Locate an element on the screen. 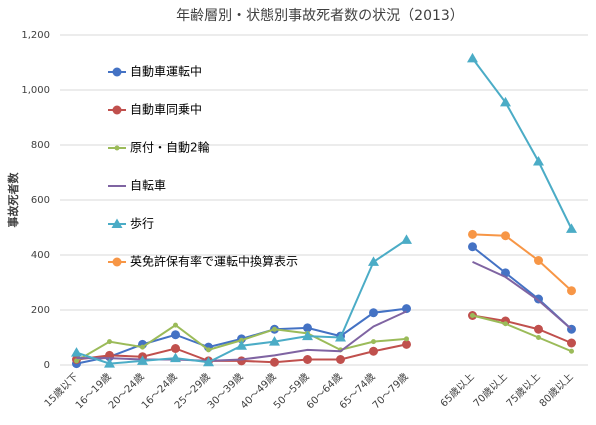  x-tick-label: 80歳以上 is located at coordinates (556, 390).